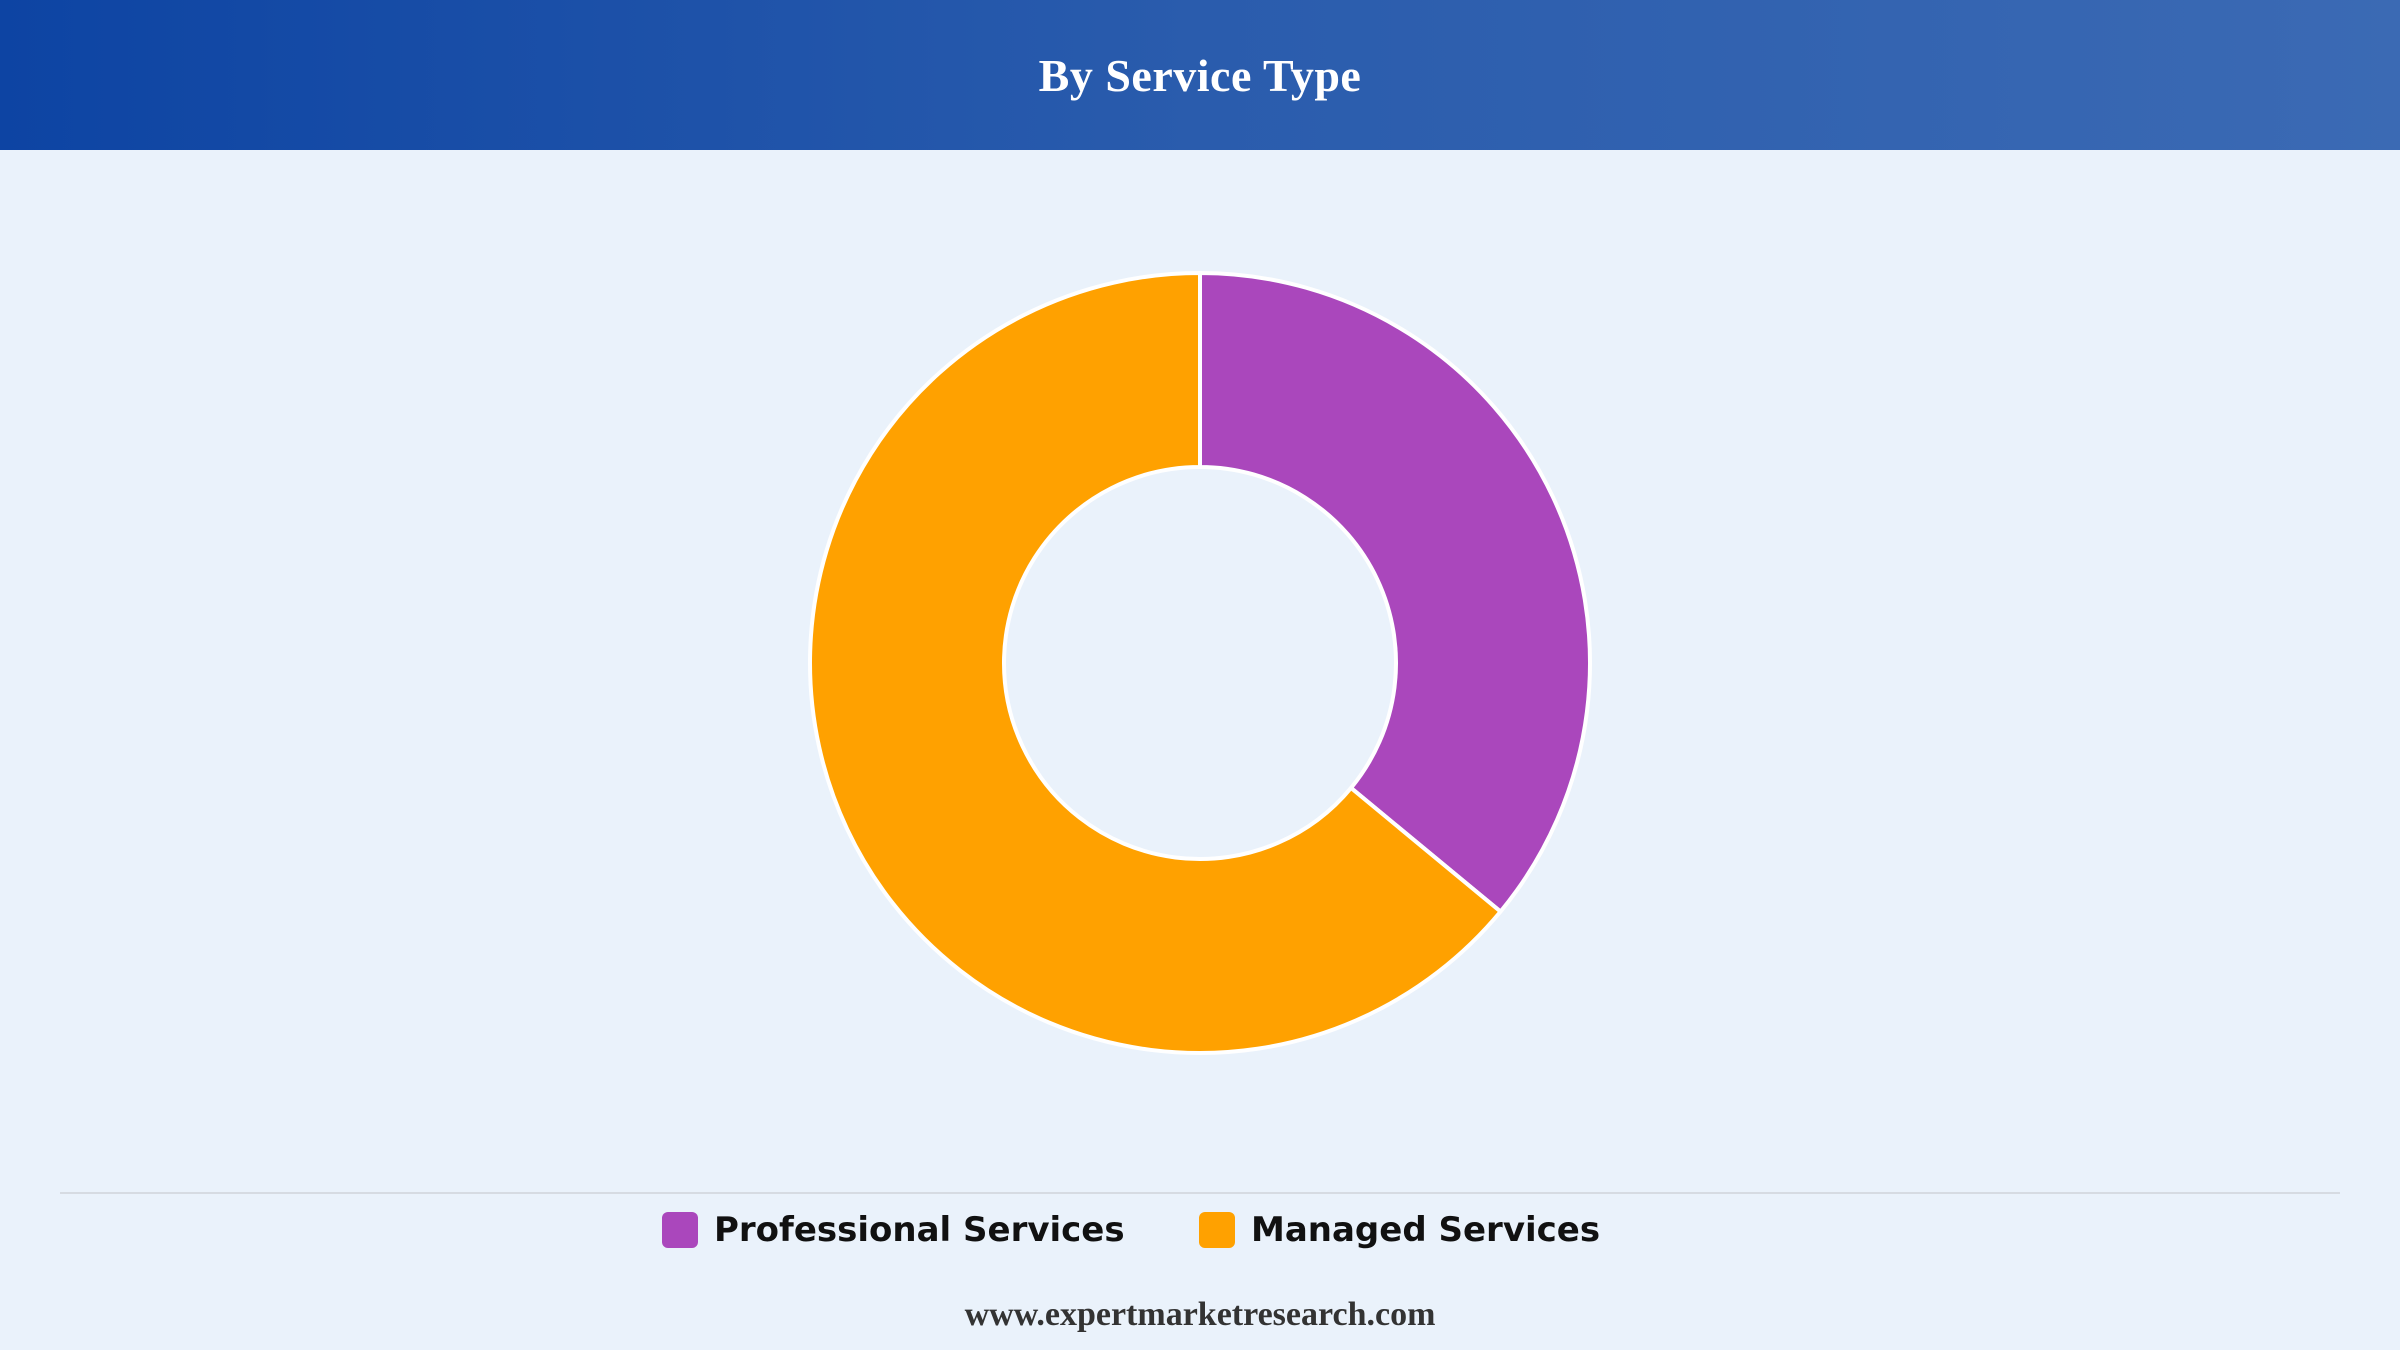 The width and height of the screenshot is (2400, 1350). I want to click on legend-item-managed-services: Managed Services, so click(1399, 1230).